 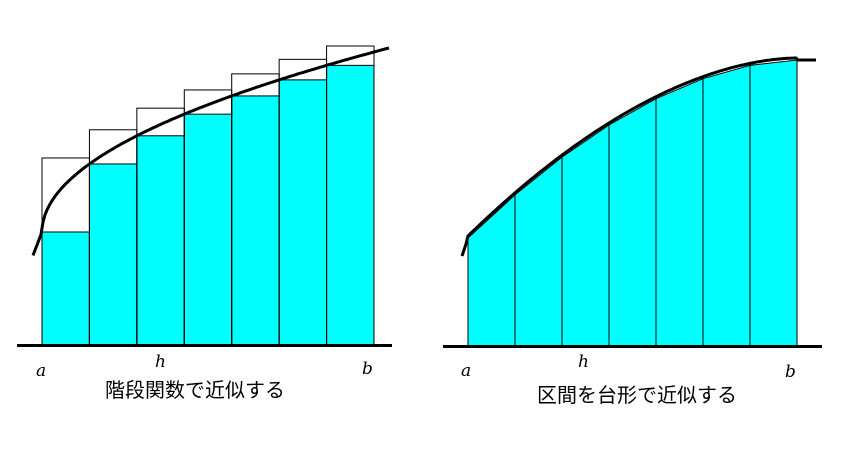 I want to click on caption: 区間を台形で近似する, so click(x=637, y=395).